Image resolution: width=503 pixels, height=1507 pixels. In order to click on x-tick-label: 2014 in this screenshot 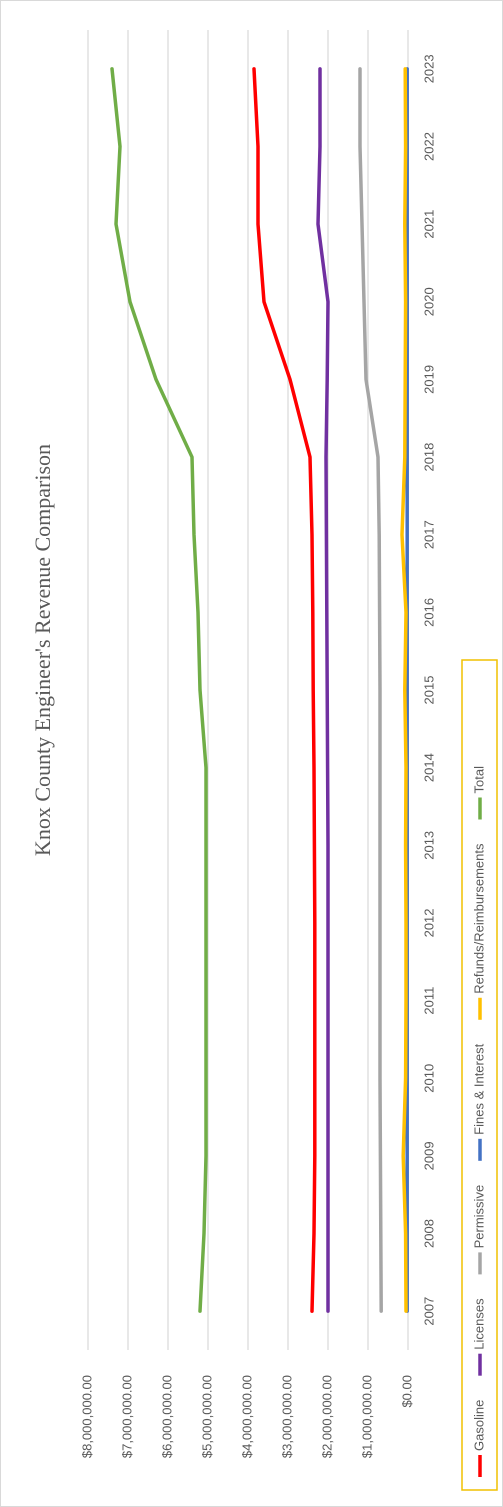, I will do `click(428, 767)`.